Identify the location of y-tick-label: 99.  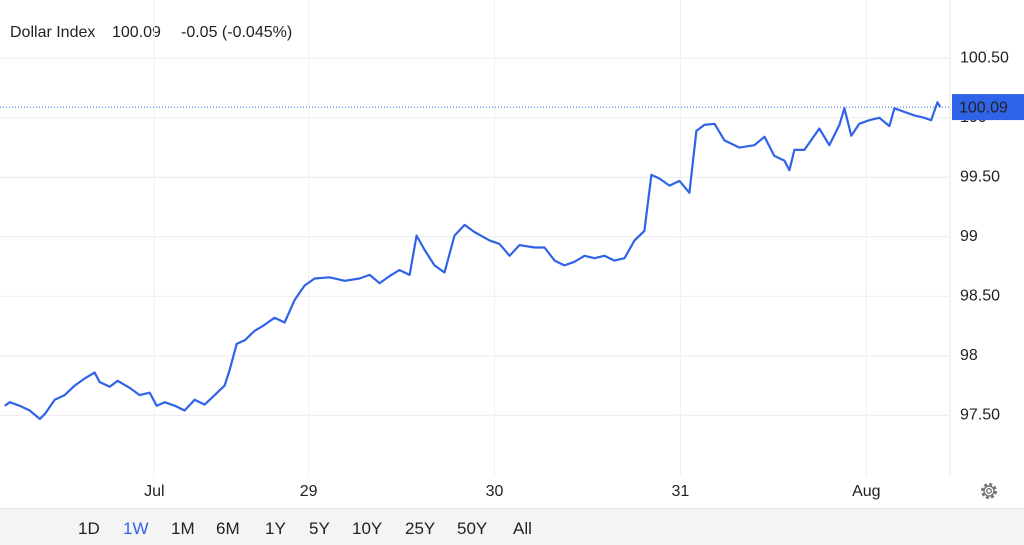
(969, 236).